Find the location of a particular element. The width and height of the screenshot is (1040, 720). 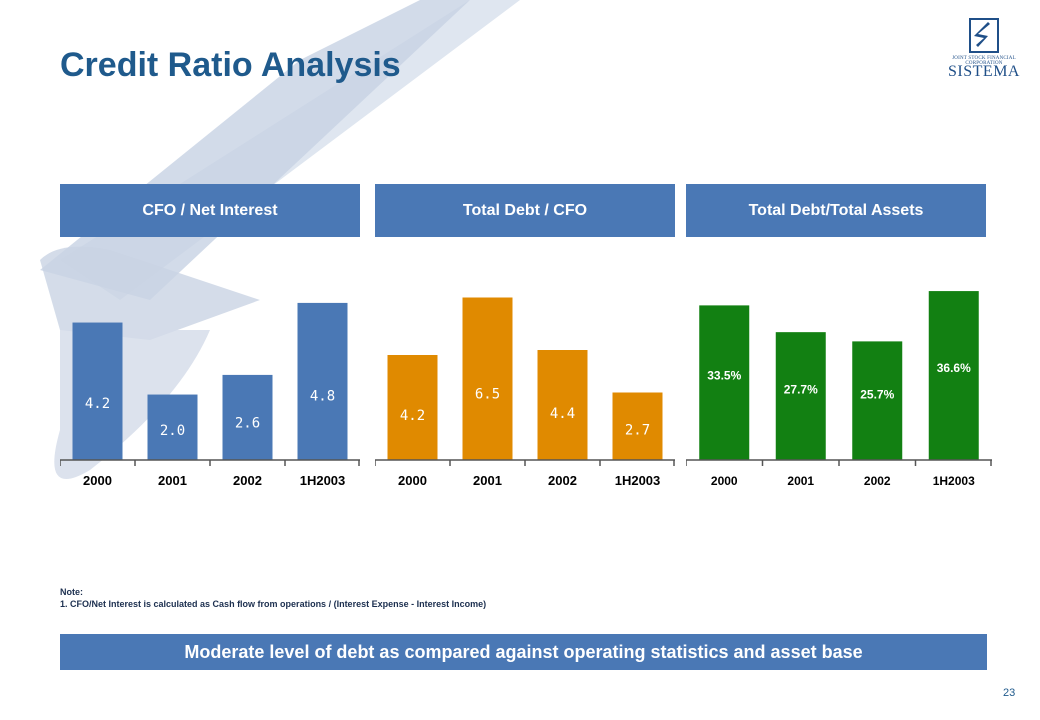

data-label-2001: 27.7% is located at coordinates (801, 390).